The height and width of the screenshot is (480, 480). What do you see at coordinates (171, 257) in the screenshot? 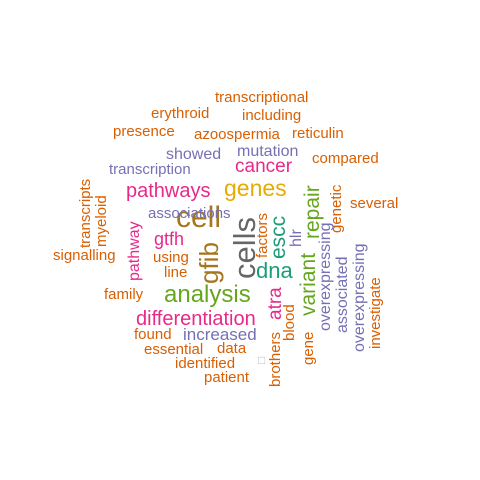
I see `word-using: using` at bounding box center [171, 257].